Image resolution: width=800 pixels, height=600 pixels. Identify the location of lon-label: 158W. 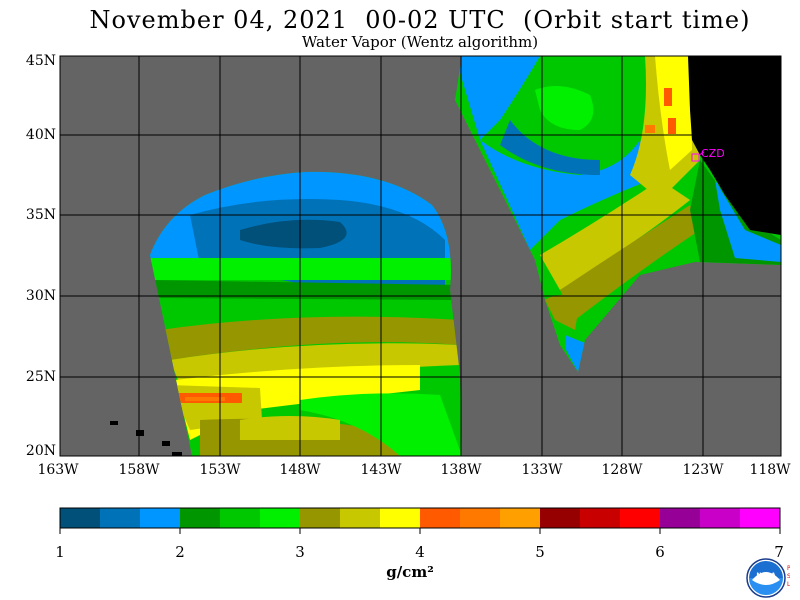
(139, 470).